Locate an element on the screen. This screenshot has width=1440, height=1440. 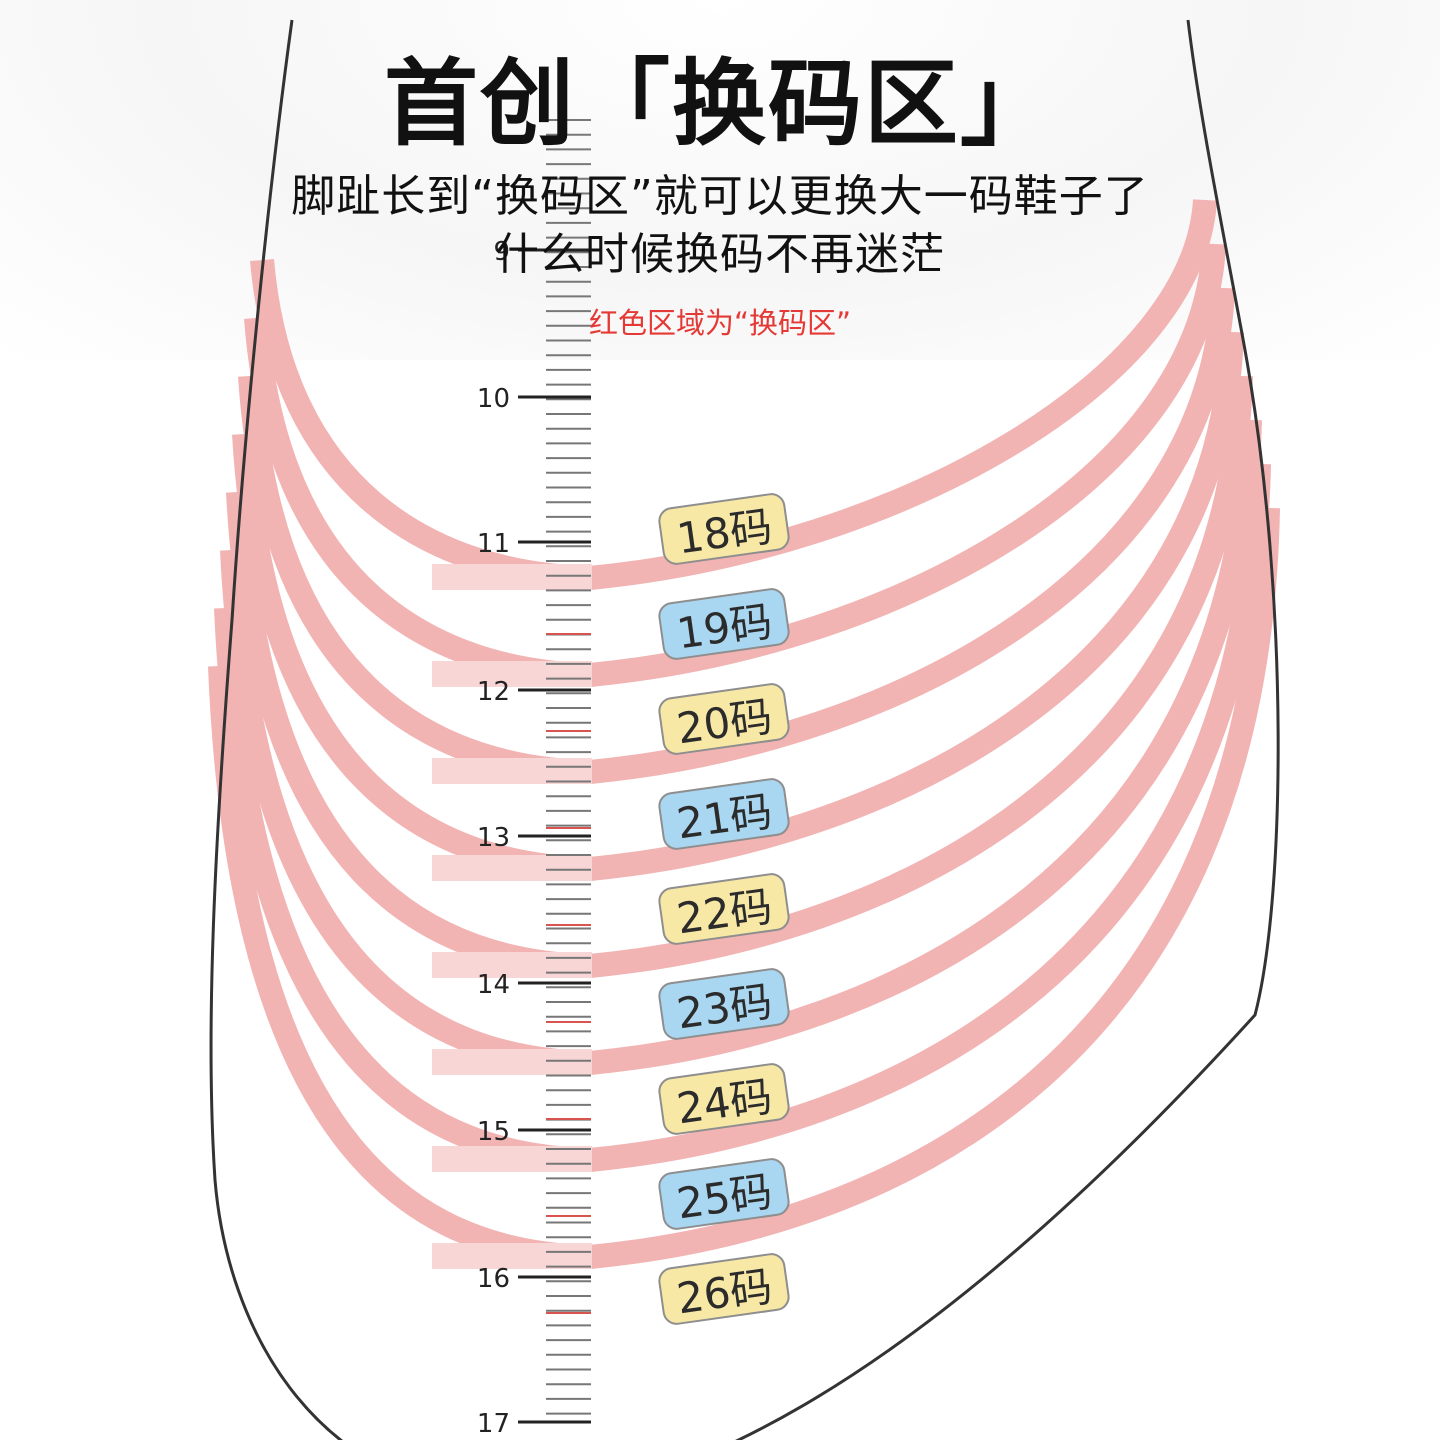
zone-note: 红色区域为“换码区” is located at coordinates (720, 323).